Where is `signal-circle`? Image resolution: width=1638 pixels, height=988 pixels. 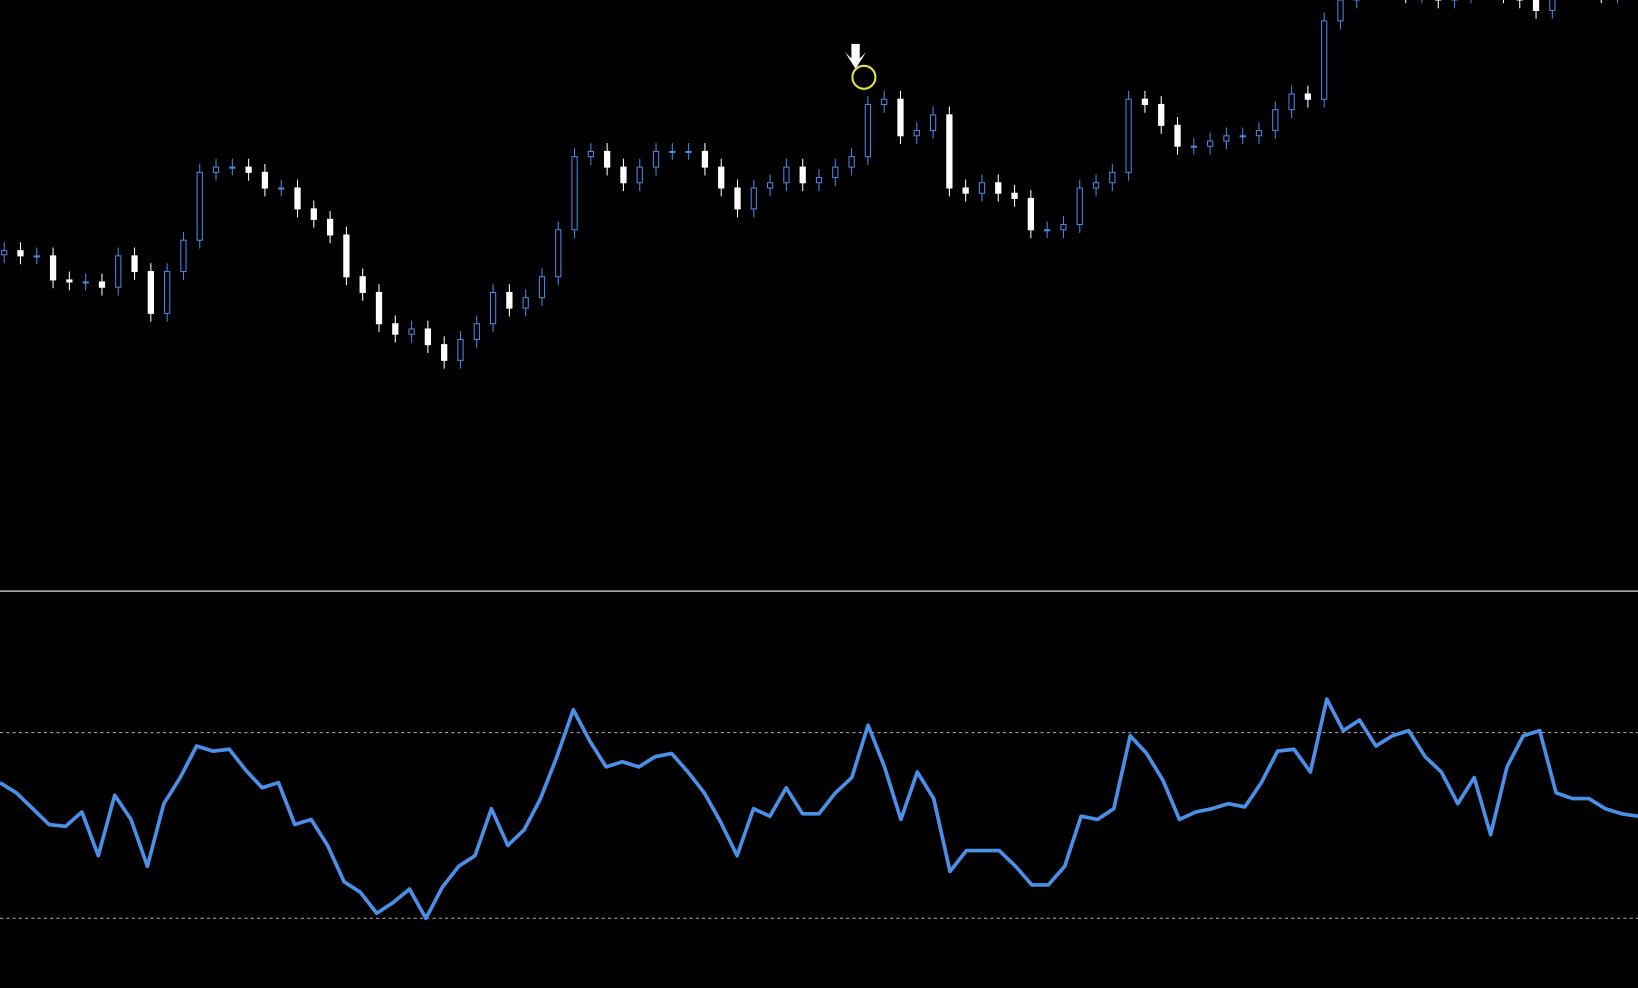
signal-circle is located at coordinates (864, 77).